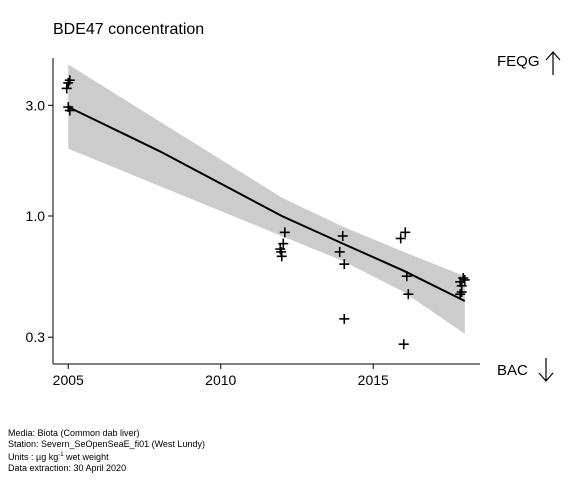 This screenshot has width=580, height=480. Describe the element at coordinates (86, 457) in the screenshot. I see `units-suffix: wet weight` at that location.